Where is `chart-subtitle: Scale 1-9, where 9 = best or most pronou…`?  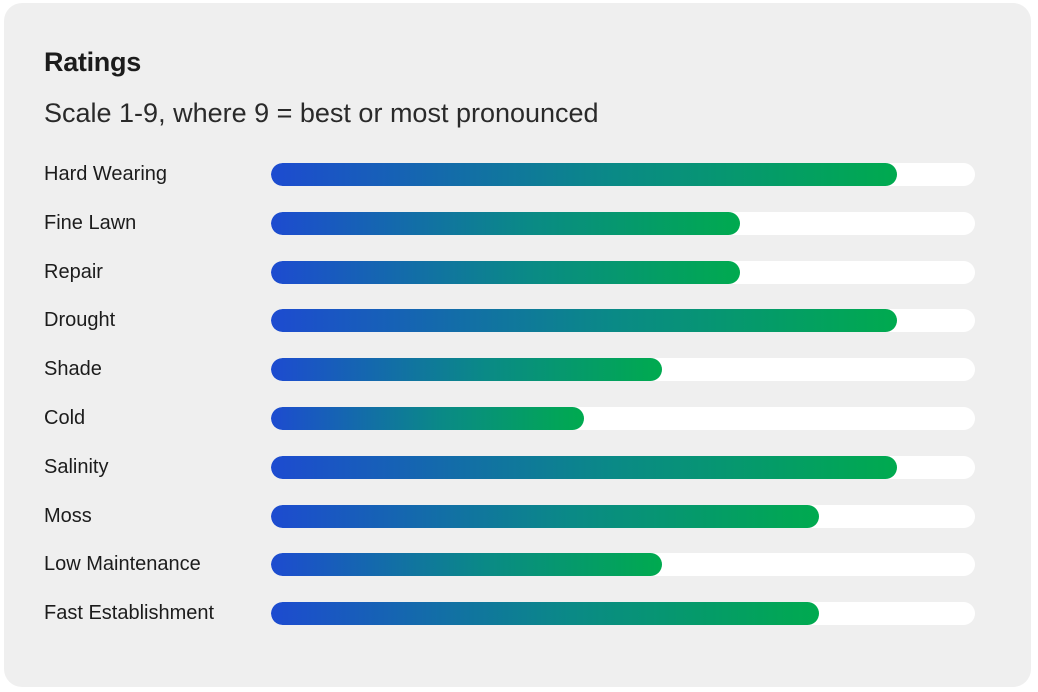 chart-subtitle: Scale 1-9, where 9 = best or most pronou… is located at coordinates (321, 113).